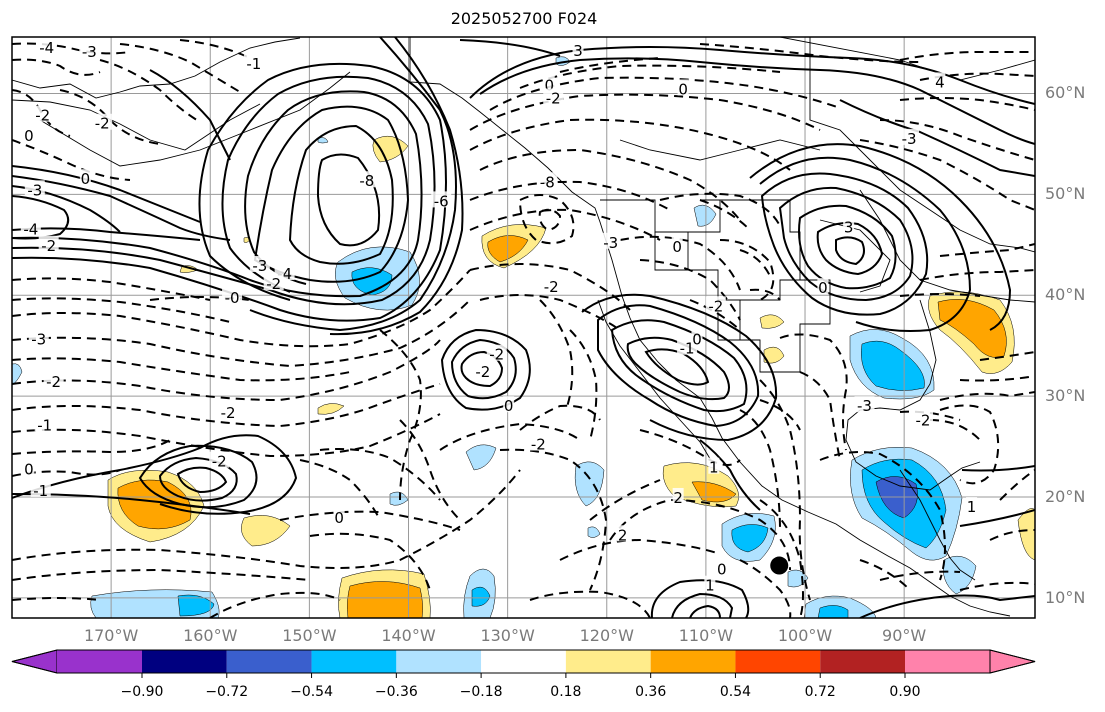  What do you see at coordinates (651, 692) in the screenshot?
I see `colorbar-tick-label: 0.36` at bounding box center [651, 692].